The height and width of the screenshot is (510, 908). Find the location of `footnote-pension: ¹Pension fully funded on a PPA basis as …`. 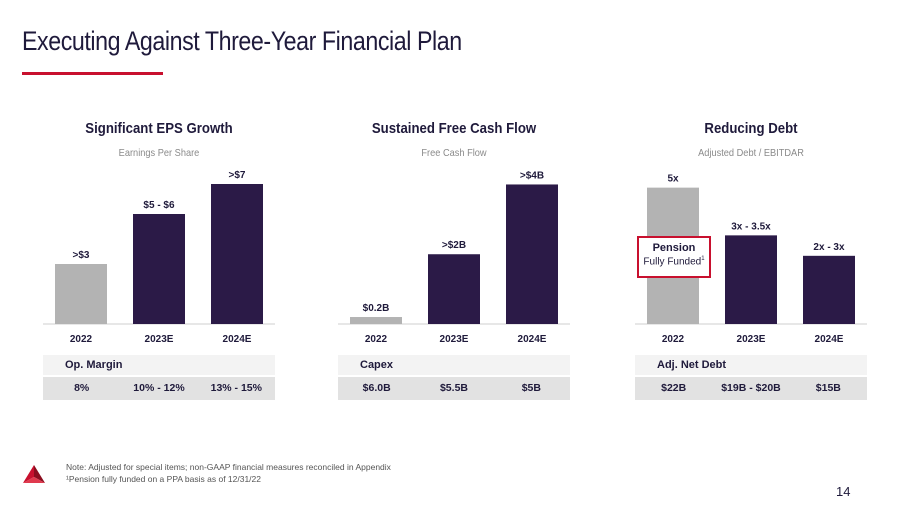

footnote-pension: ¹Pension fully funded on a PPA basis as … is located at coordinates (164, 479).